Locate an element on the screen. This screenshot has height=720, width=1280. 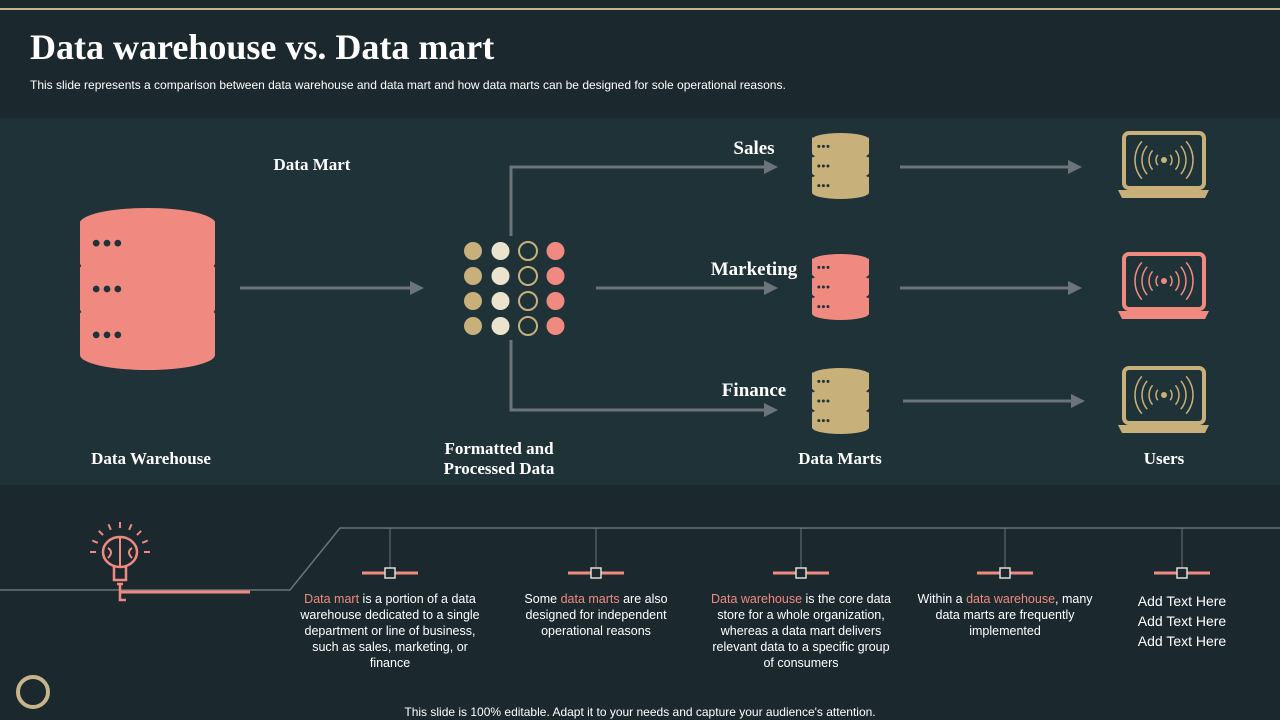
brain-fold is located at coordinates (120, 552).